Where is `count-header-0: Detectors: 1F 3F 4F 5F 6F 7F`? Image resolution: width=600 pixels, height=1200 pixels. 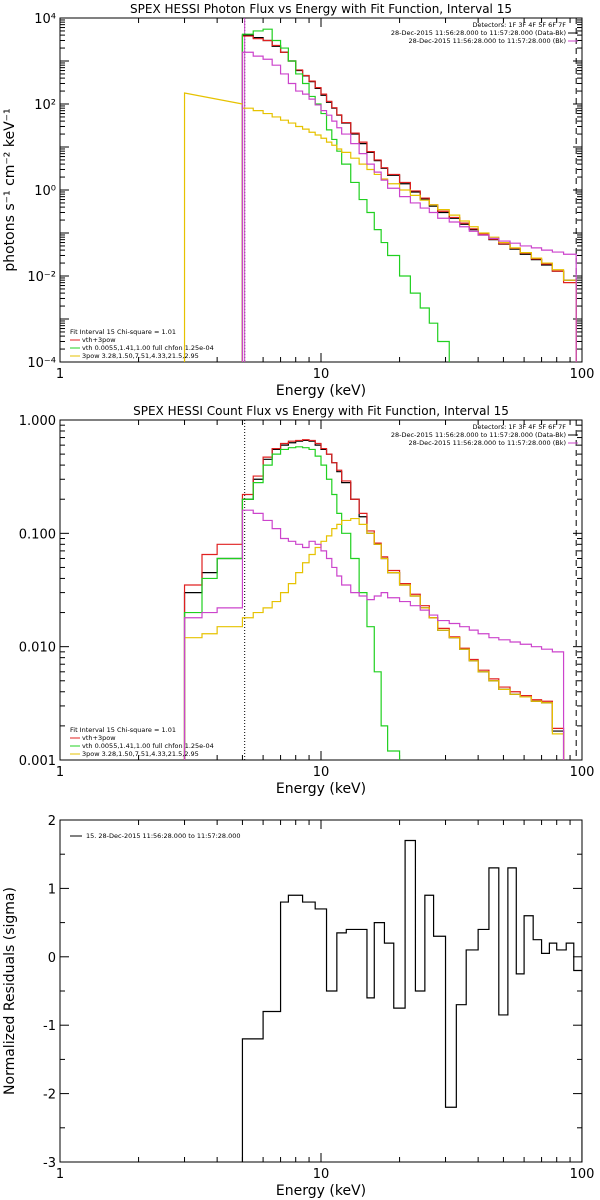
count-header-0: Detectors: 1F 3F 4F 5F 6F 7F is located at coordinates (519, 427).